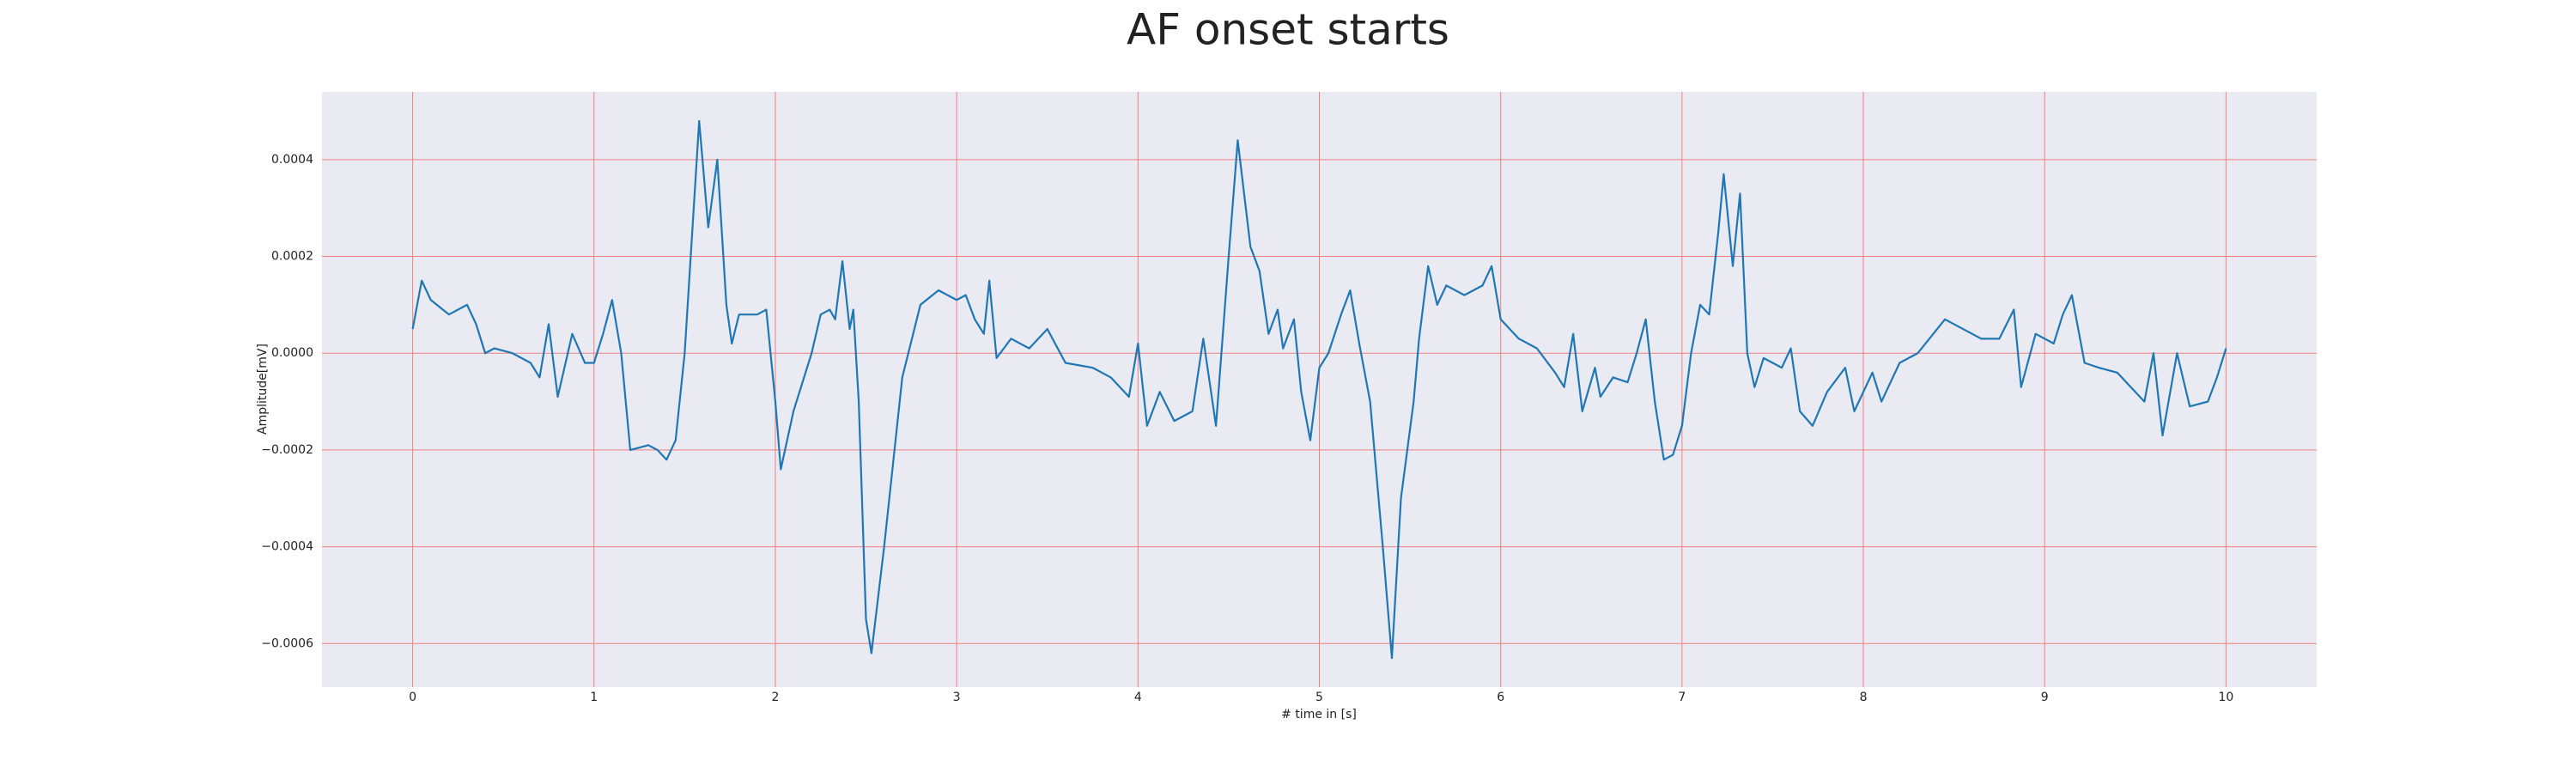  I want to click on x-tick-label: 8, so click(1864, 697).